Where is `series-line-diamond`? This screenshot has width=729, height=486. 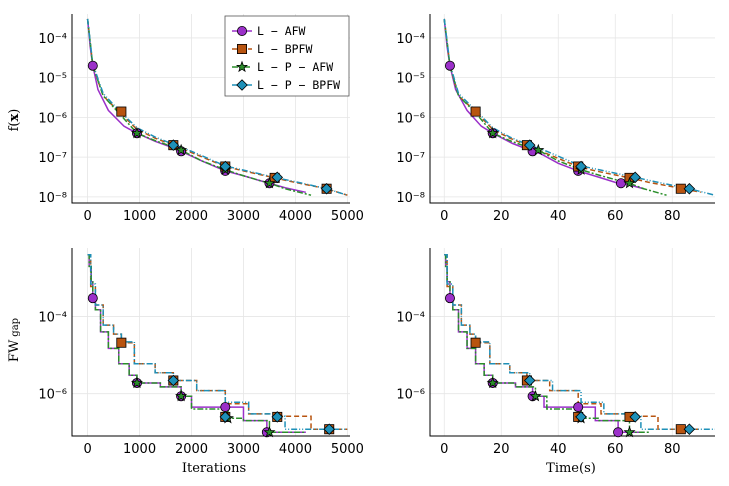 series-line-diamond is located at coordinates (217, 342).